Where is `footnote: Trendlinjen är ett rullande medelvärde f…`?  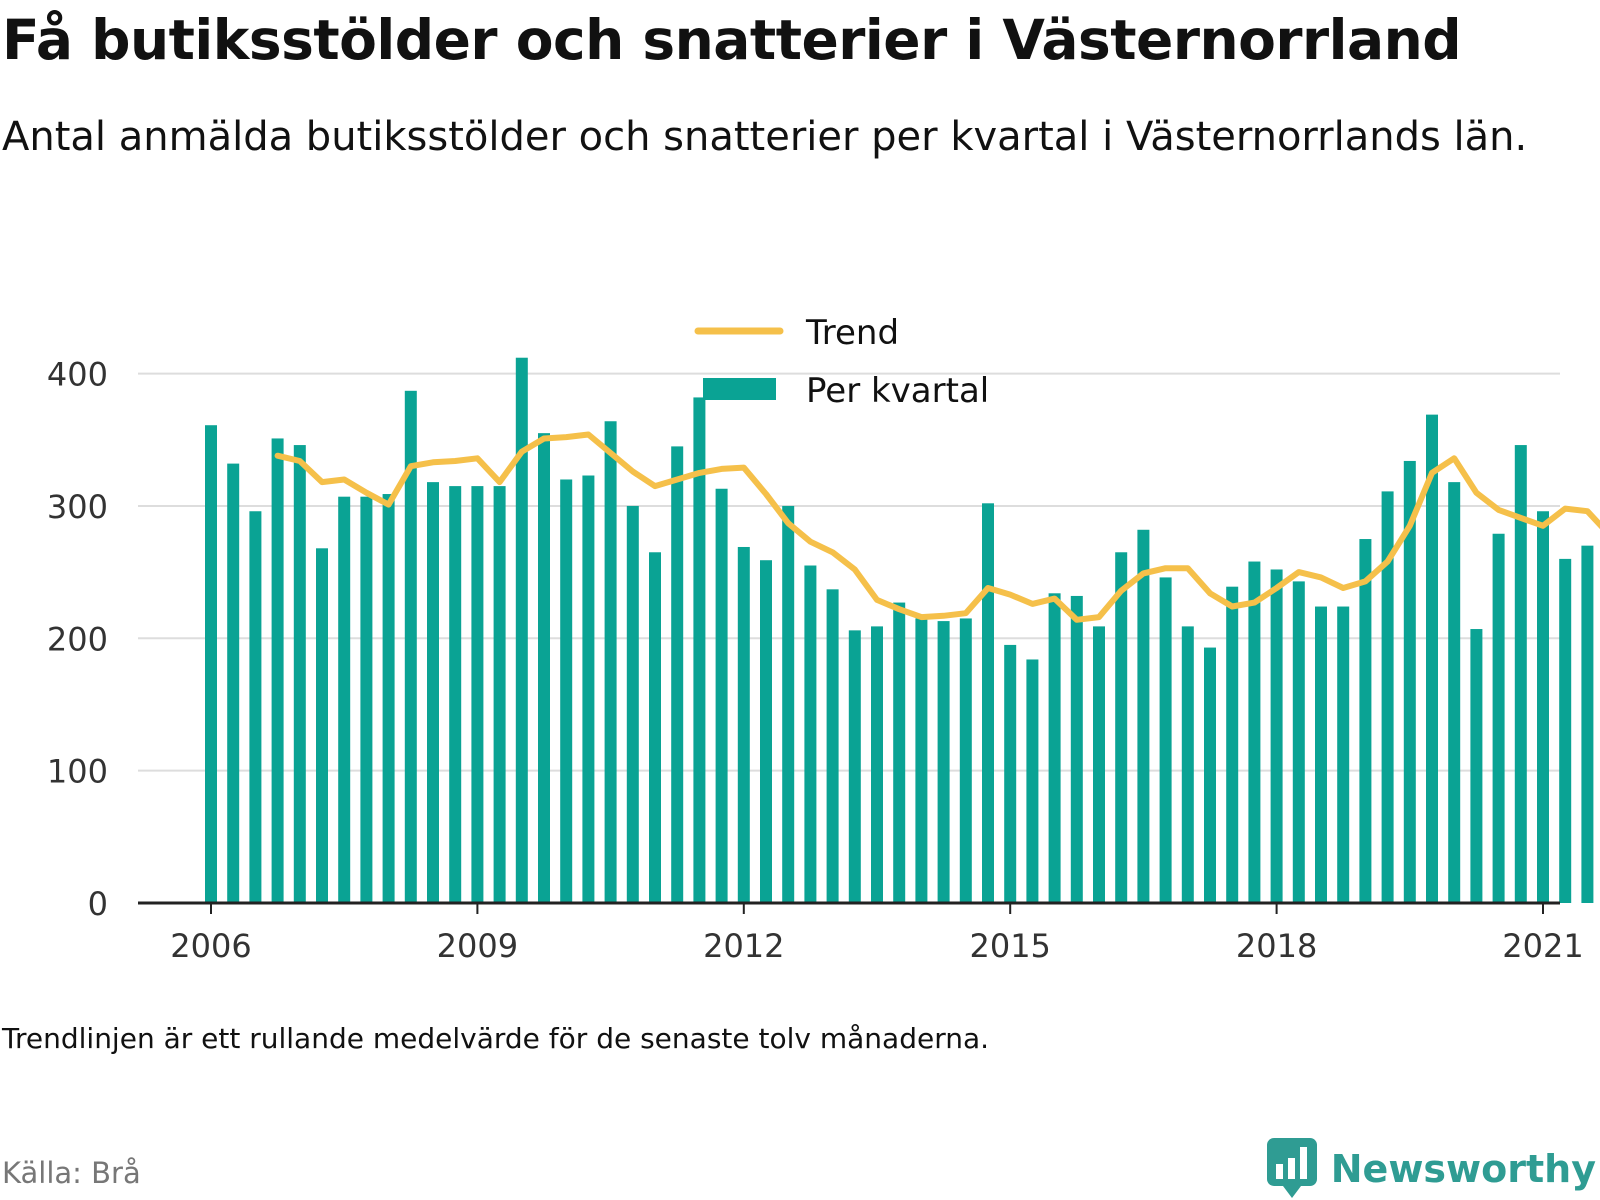
footnote: Trendlinjen är ett rullande medelvärde f… is located at coordinates (496, 1038).